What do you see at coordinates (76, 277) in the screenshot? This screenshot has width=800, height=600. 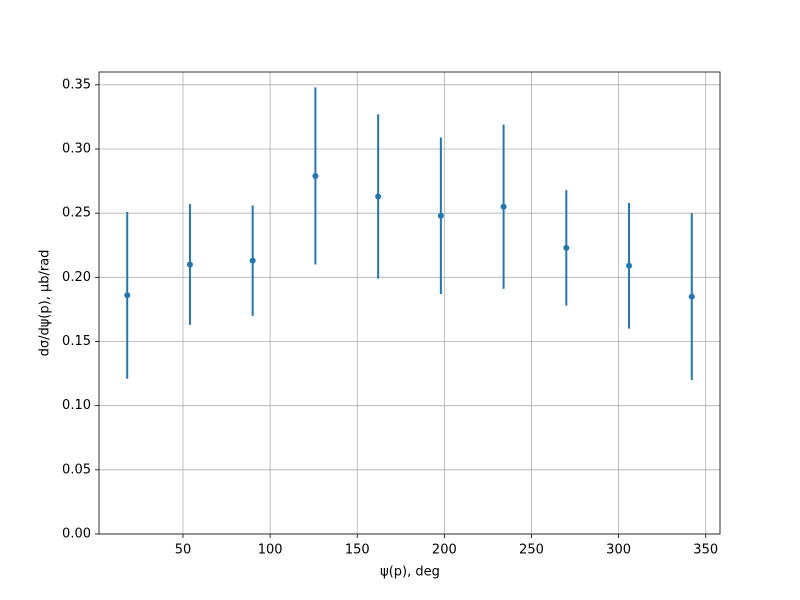 I see `y-tick-label: 0.20` at bounding box center [76, 277].